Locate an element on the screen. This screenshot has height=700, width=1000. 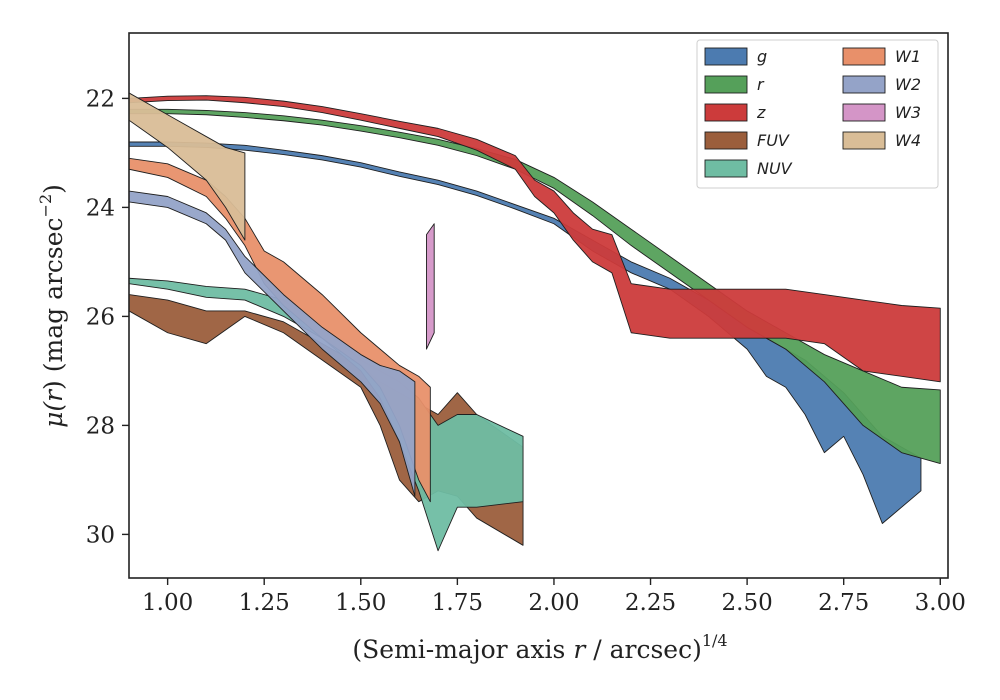
legend-swatch-w1 is located at coordinates (864, 56).